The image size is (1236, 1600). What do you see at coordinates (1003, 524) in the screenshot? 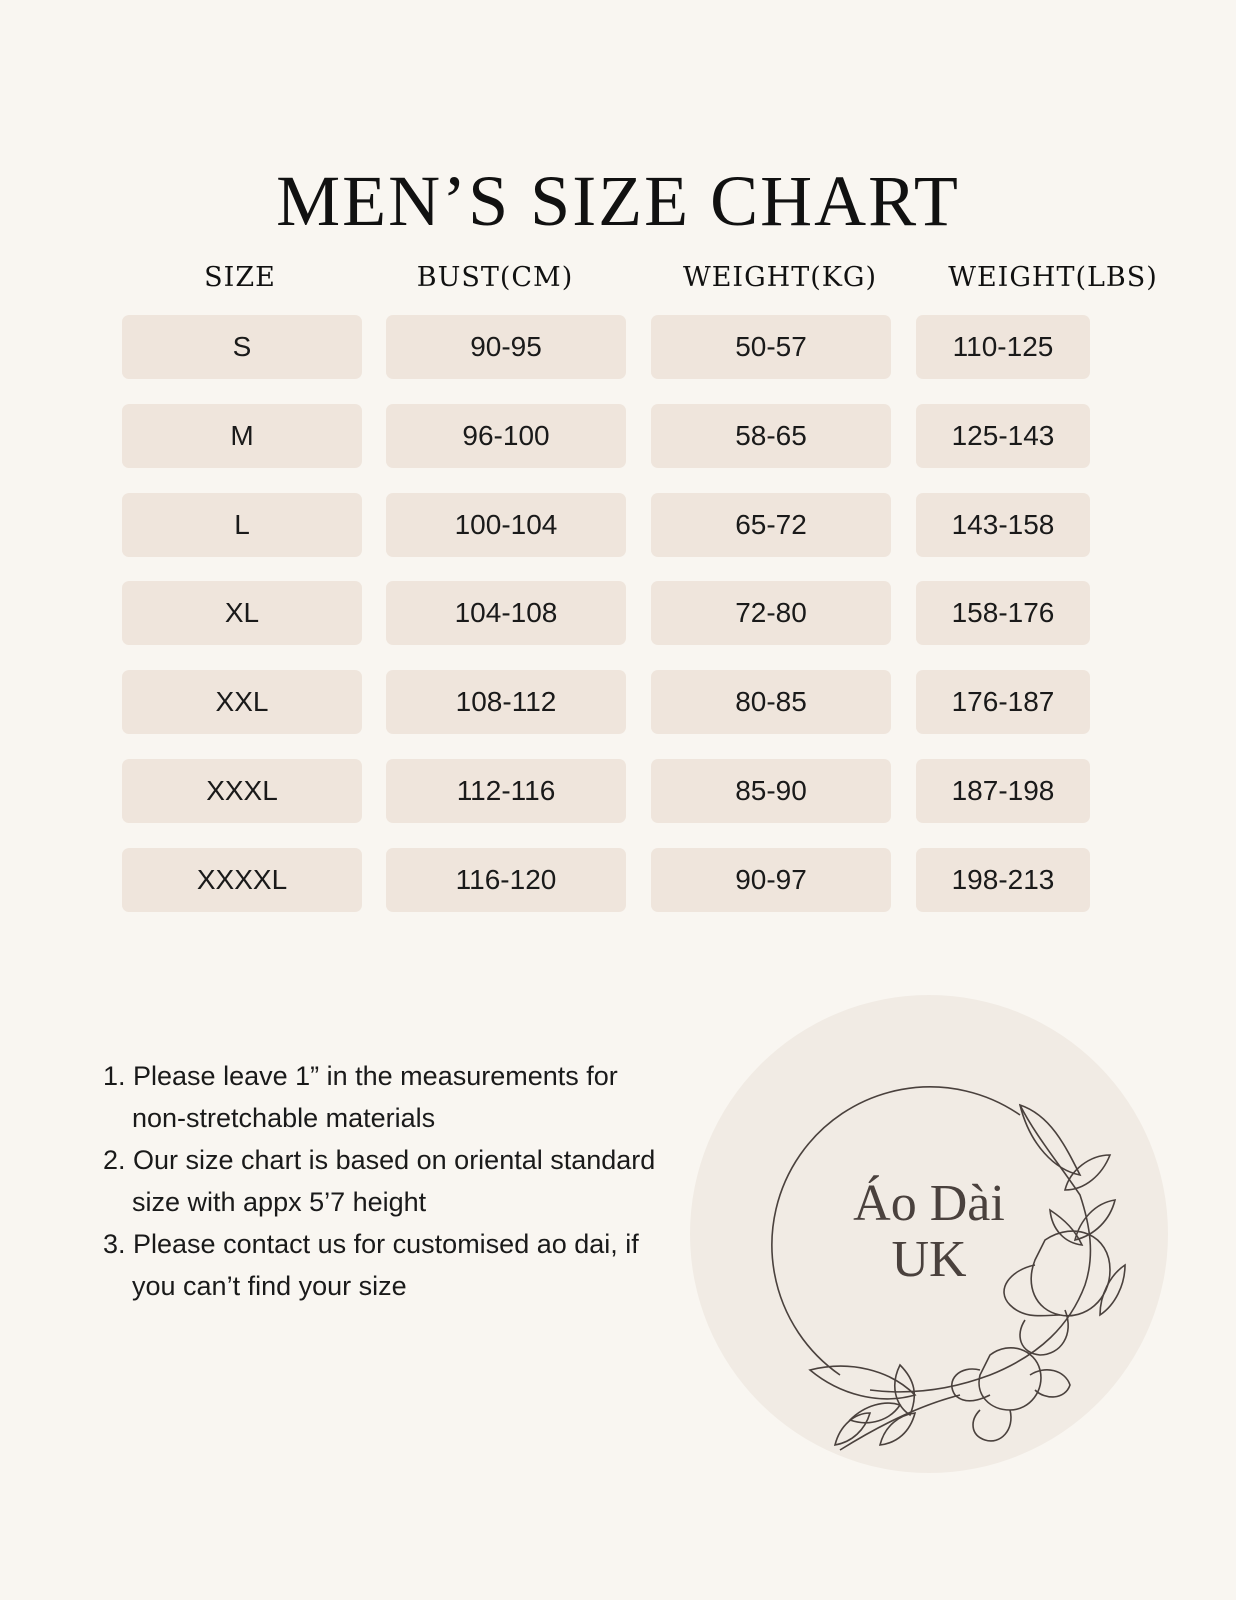
I see `table-cell-weight-lbs: 143-158` at bounding box center [1003, 524].